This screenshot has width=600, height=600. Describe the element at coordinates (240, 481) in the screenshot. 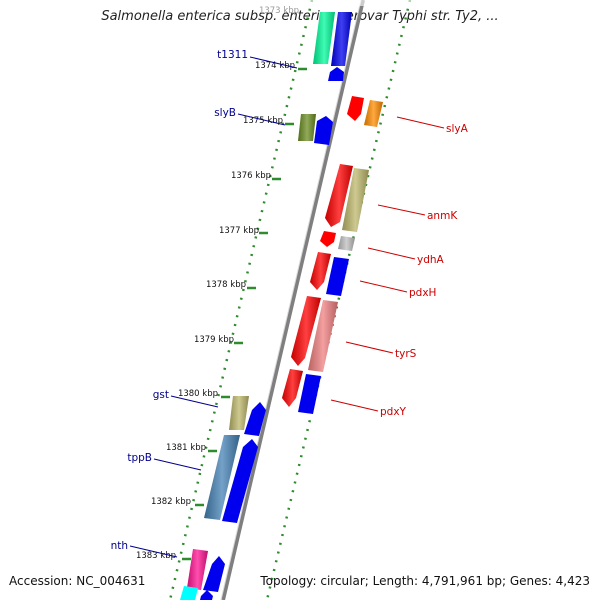

I see `gene-blue-tppB` at that location.